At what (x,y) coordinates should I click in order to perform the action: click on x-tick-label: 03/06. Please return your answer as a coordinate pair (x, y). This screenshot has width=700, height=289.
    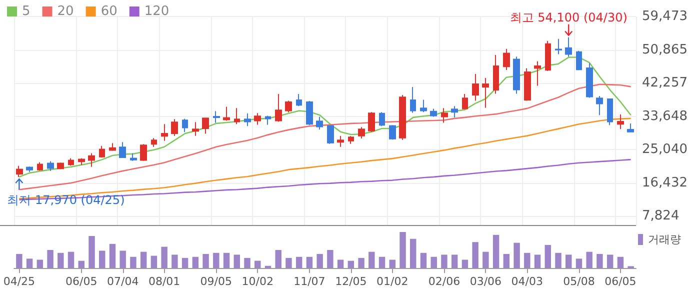
    Looking at the image, I should click on (486, 281).